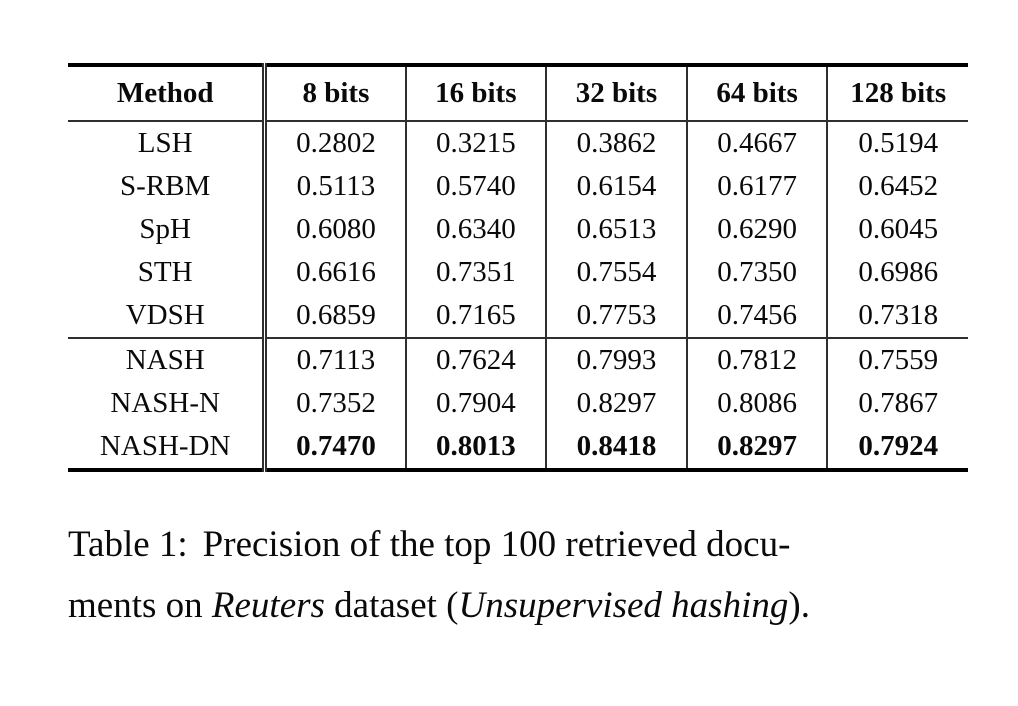  Describe the element at coordinates (168, 229) in the screenshot. I see `method-cell: SpH` at that location.